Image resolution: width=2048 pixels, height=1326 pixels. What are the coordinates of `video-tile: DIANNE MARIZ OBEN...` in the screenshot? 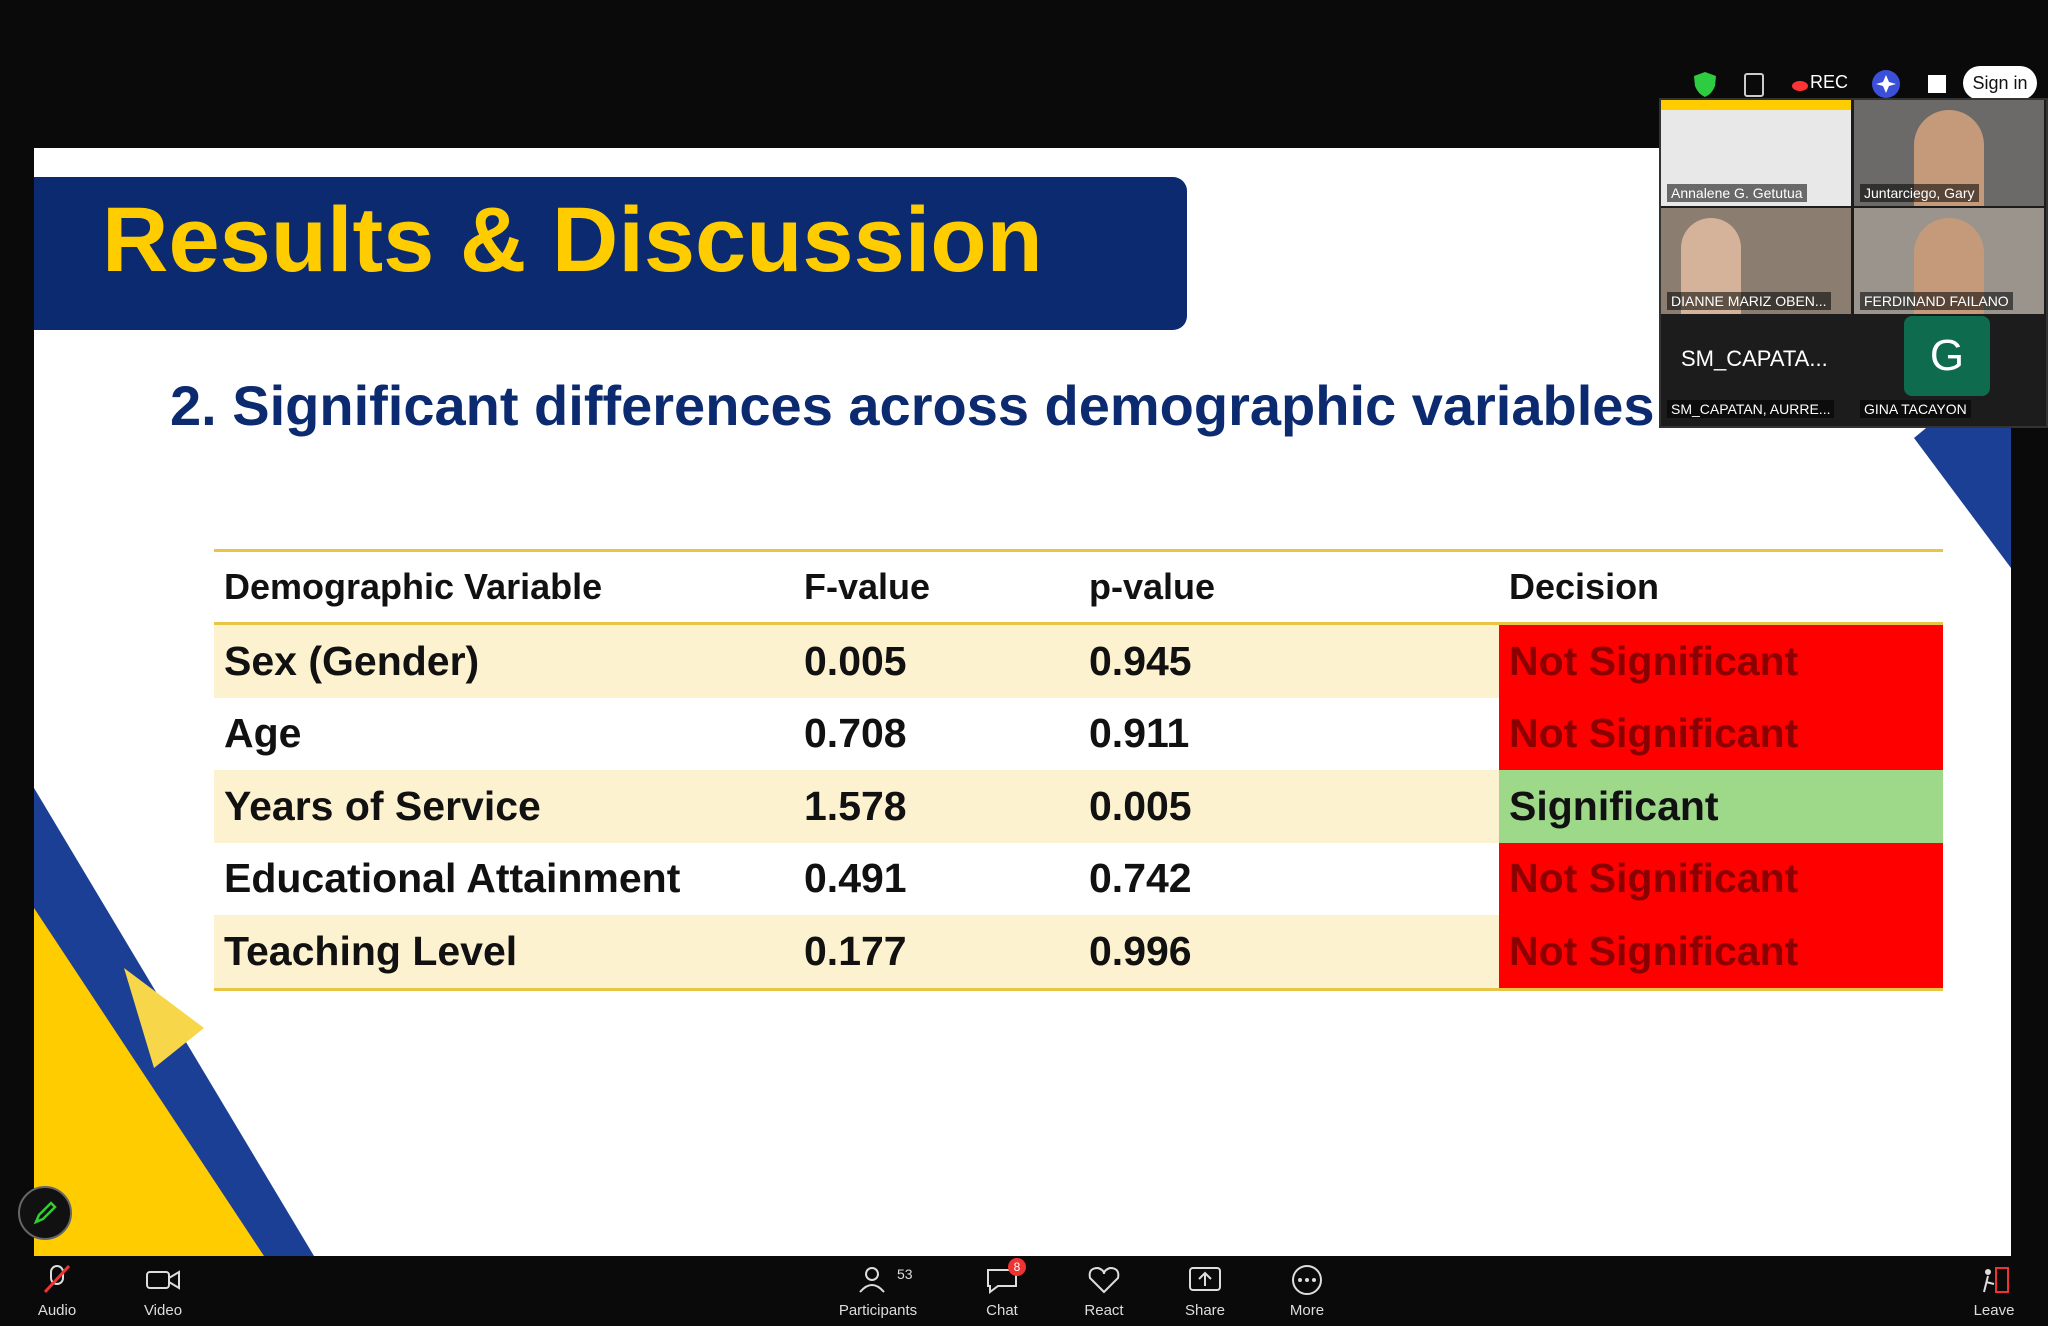 It's located at (1756, 261).